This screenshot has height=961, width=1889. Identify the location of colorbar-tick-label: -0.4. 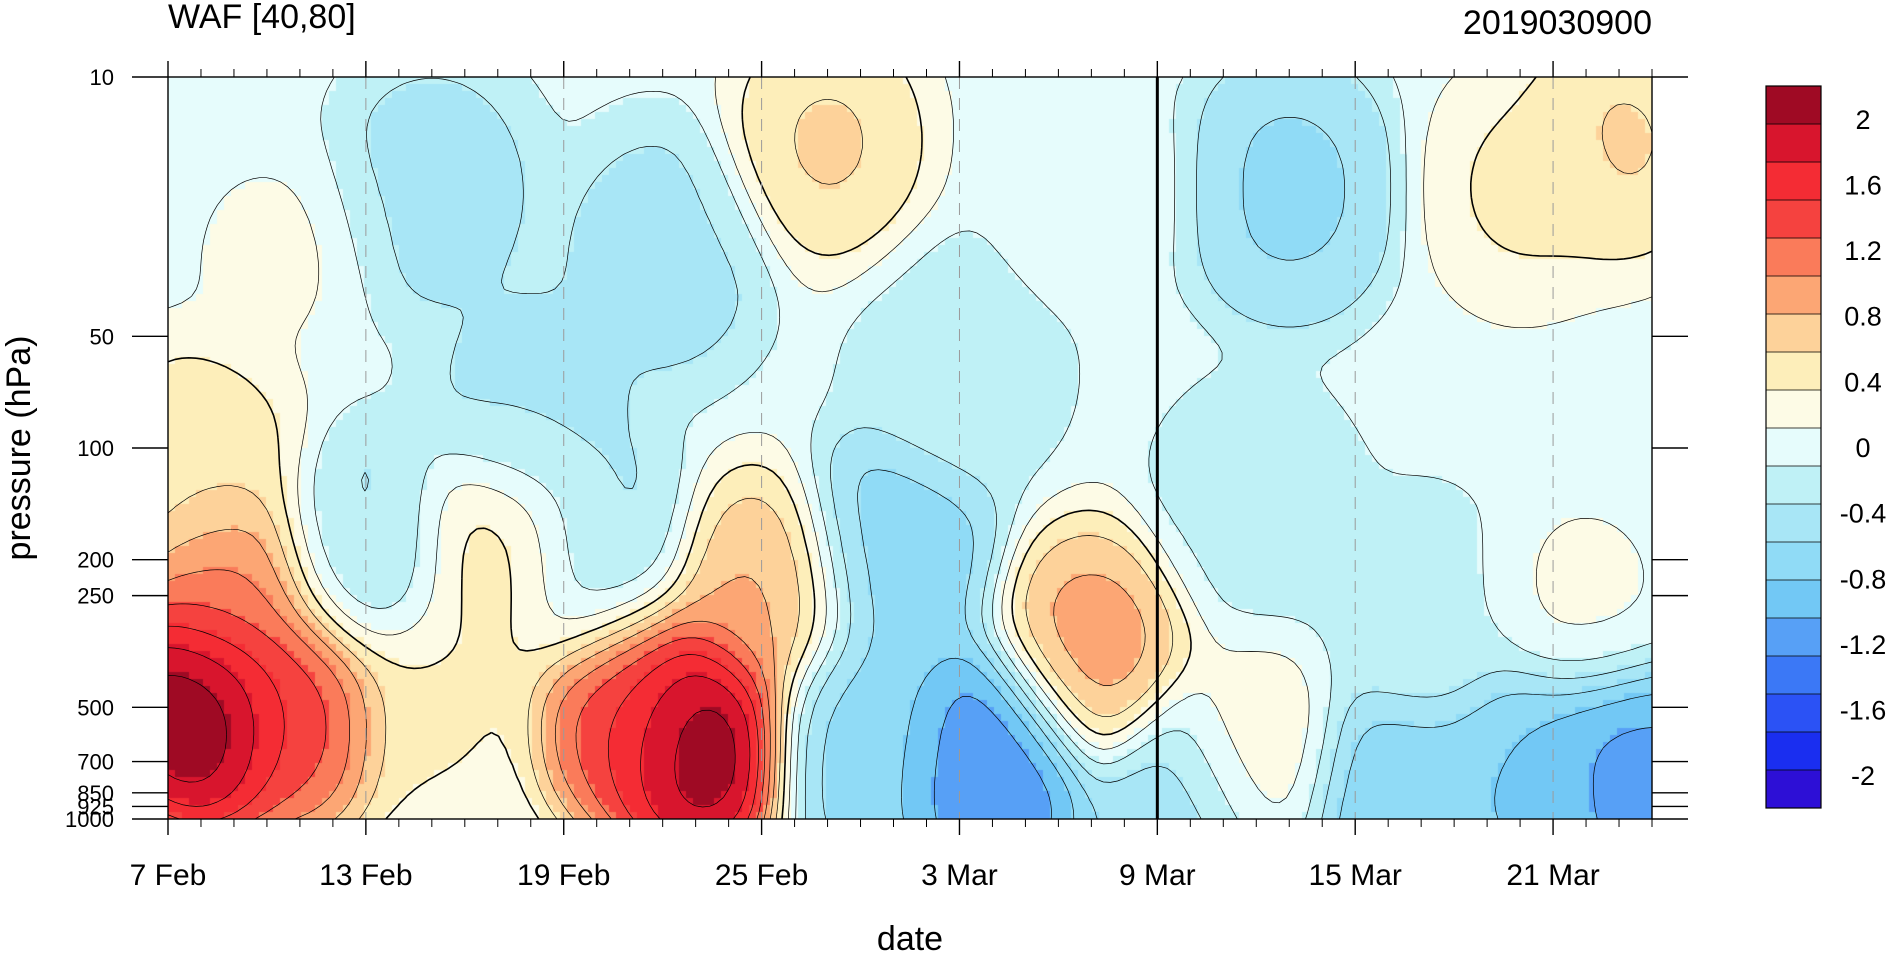
(1863, 514).